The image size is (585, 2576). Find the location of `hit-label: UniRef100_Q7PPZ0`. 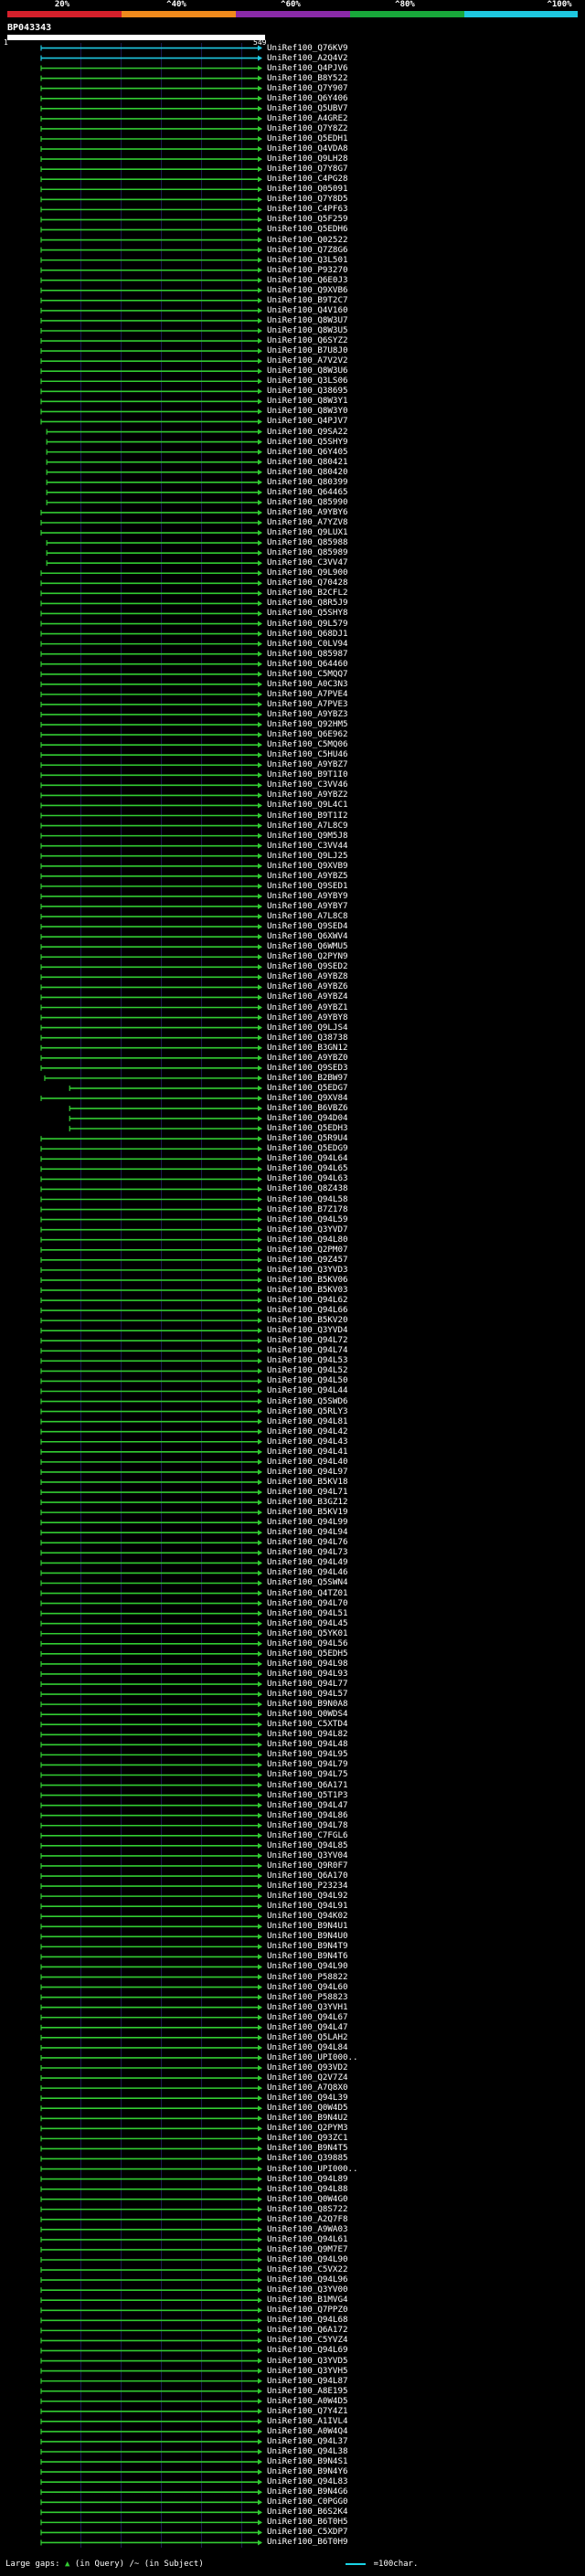

hit-label: UniRef100_Q7PPZ0 is located at coordinates (308, 2310).